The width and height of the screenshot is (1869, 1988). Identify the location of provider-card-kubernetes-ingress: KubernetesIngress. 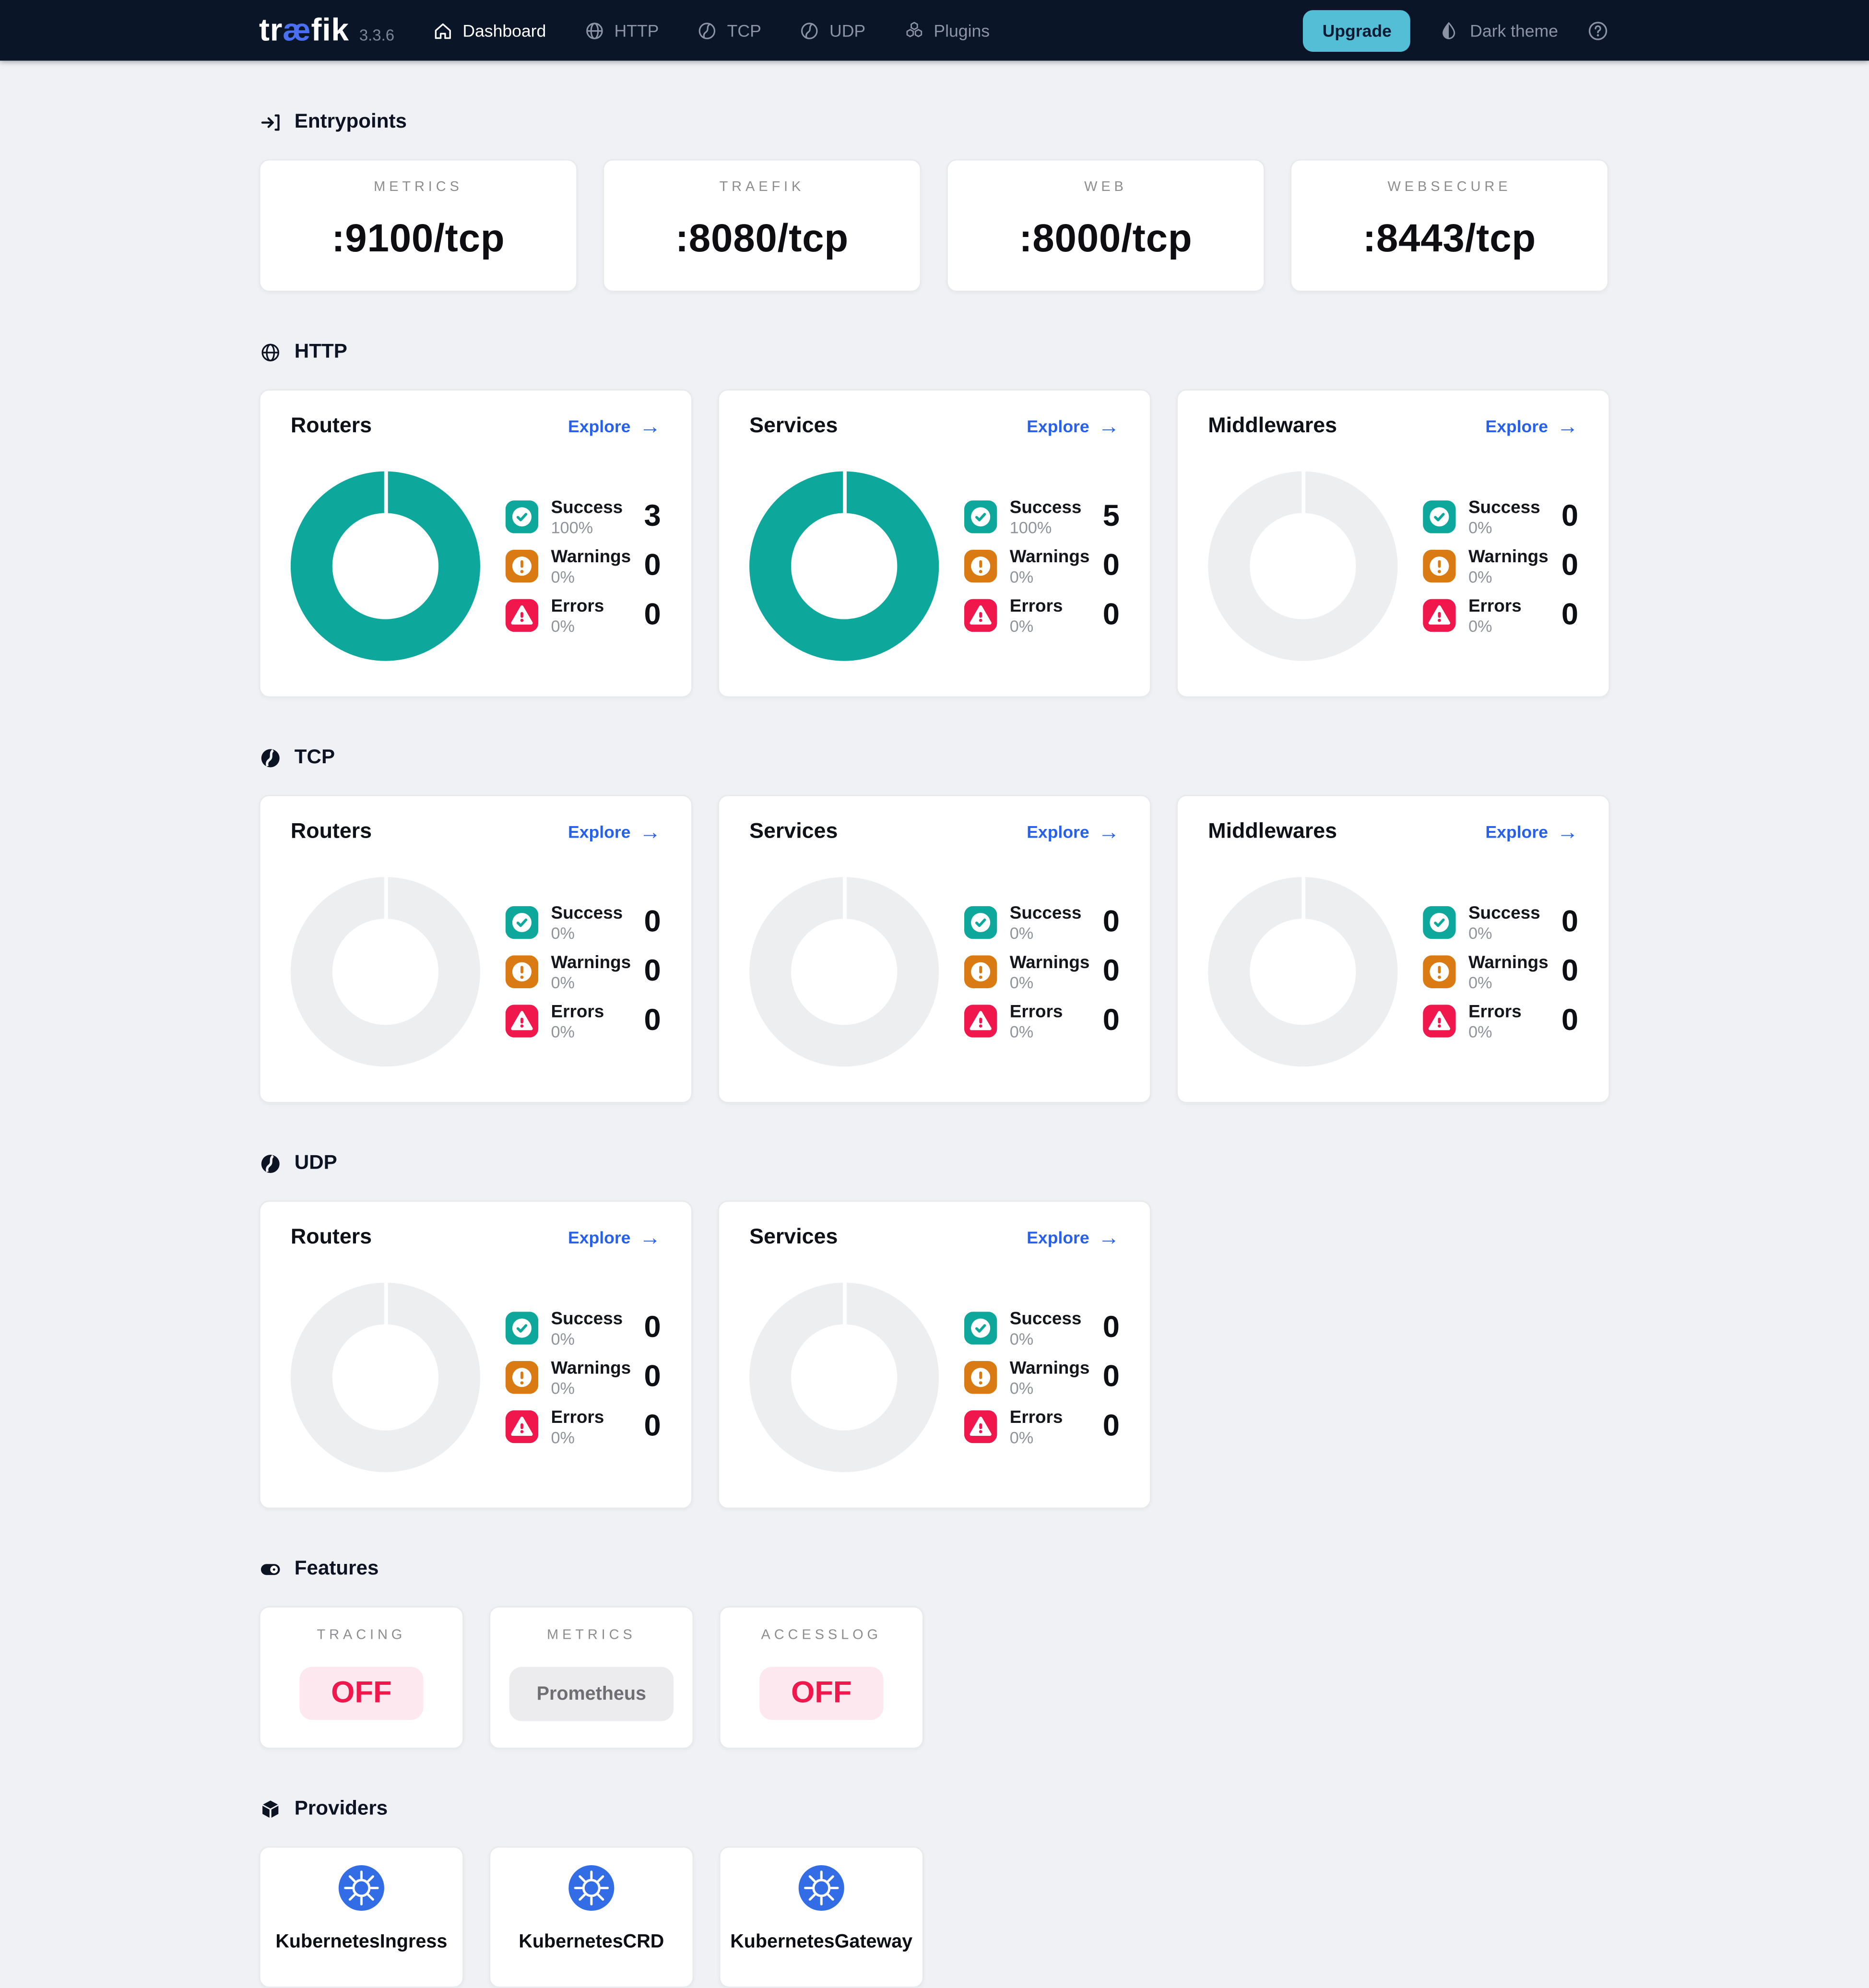
(361, 1917).